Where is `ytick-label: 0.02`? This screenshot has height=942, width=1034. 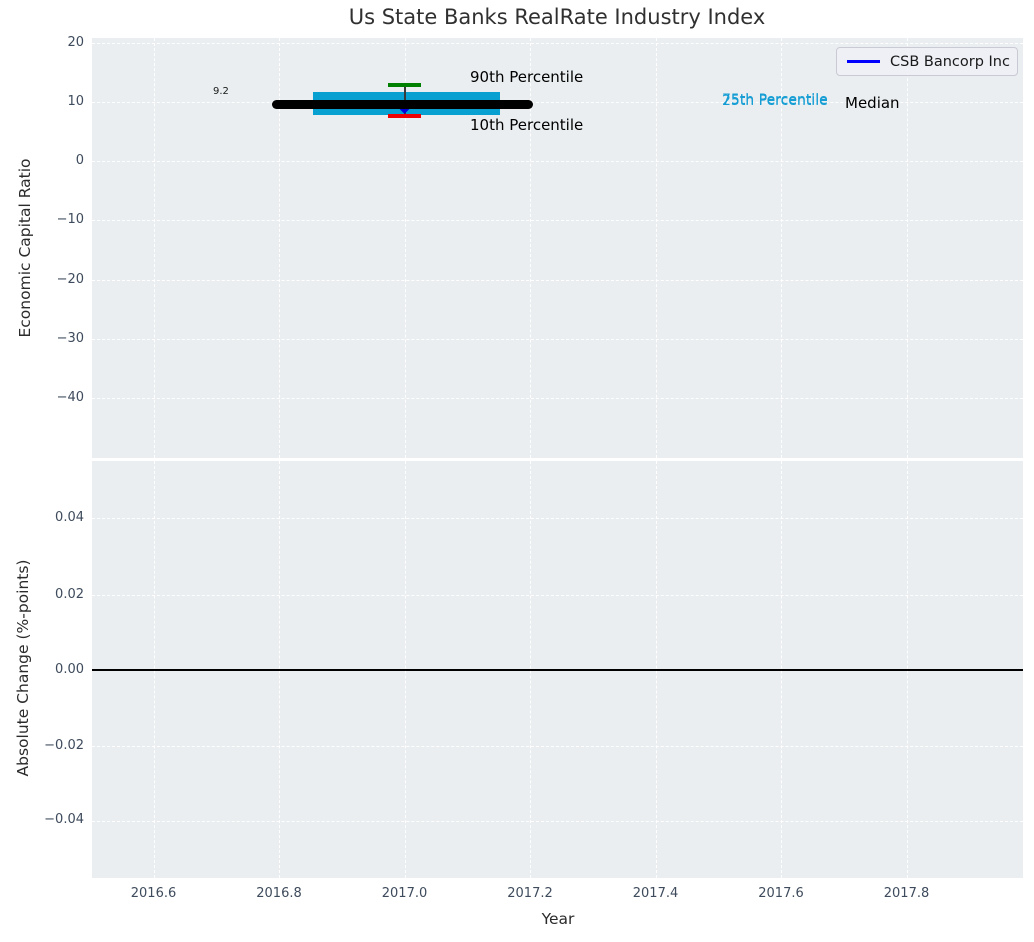 ytick-label: 0.02 is located at coordinates (69, 594).